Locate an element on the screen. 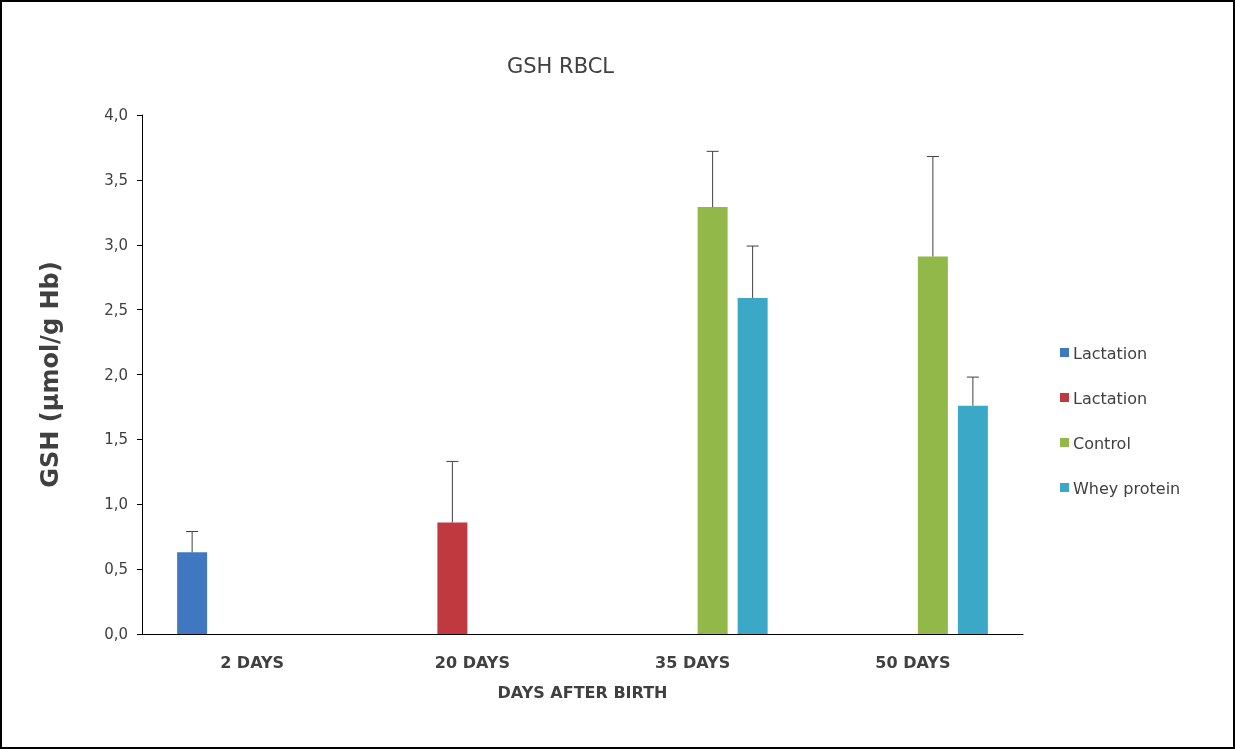 The height and width of the screenshot is (749, 1235). y-tick-label: 2,0 is located at coordinates (116, 374).